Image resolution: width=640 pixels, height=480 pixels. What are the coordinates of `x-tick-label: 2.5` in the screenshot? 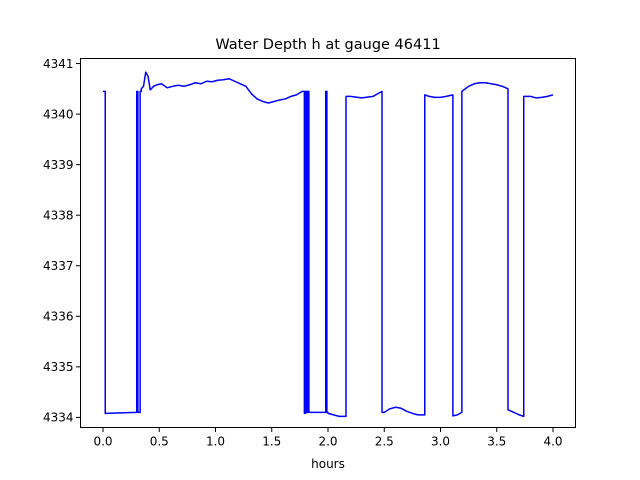 It's located at (384, 442).